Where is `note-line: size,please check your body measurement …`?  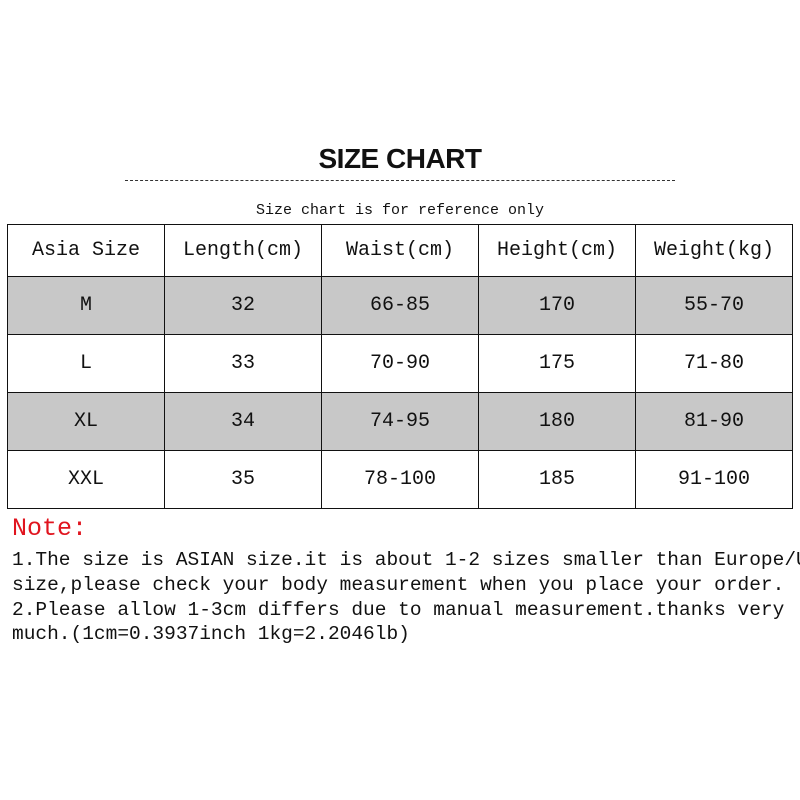
note-line: size,please check your body measurement … is located at coordinates (398, 584).